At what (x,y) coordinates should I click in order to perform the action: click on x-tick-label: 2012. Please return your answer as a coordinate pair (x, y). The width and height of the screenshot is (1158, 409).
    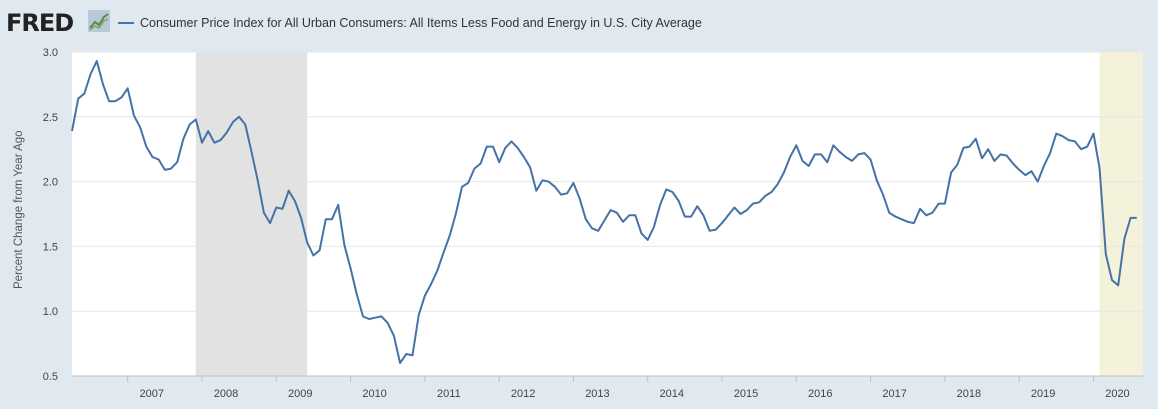
    Looking at the image, I should click on (523, 394).